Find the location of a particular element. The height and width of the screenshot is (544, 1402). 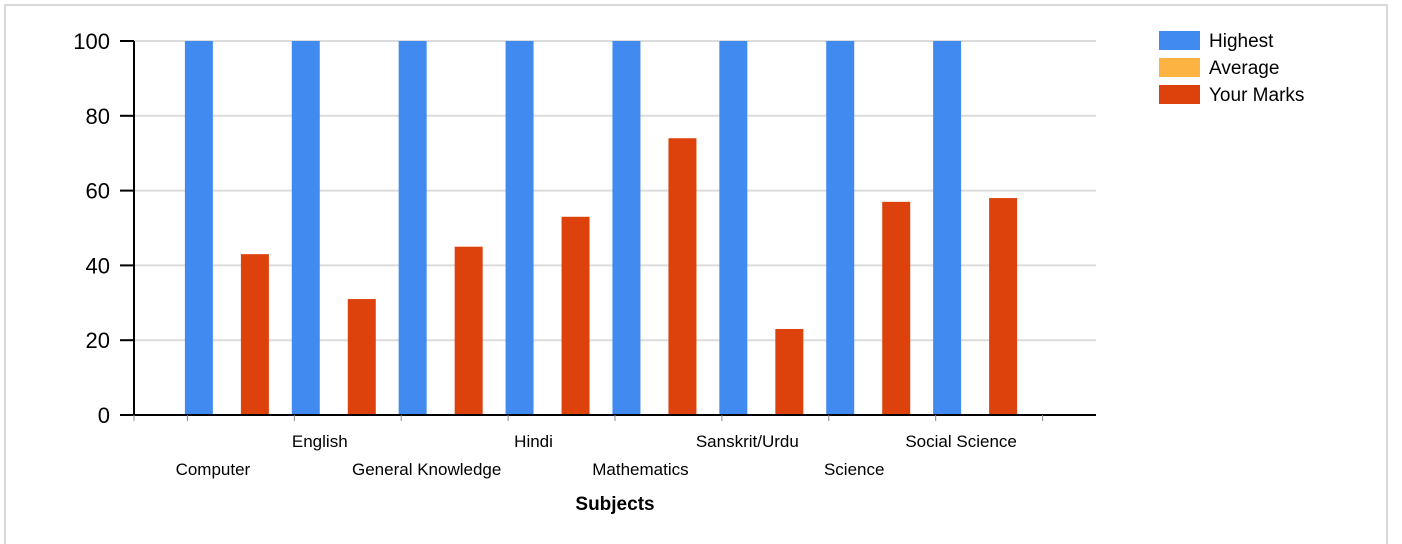

x-tick-label: Sanskrit/Urdu is located at coordinates (747, 441).